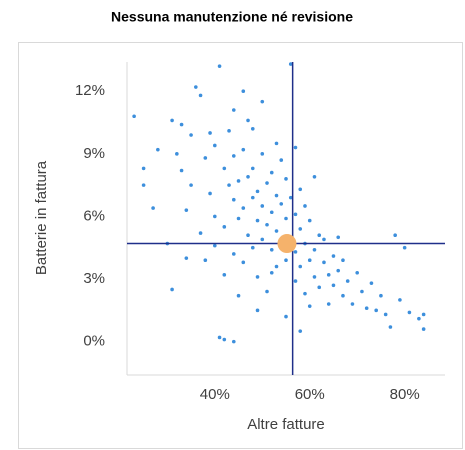 The height and width of the screenshot is (450, 465). Describe the element at coordinates (286, 424) in the screenshot. I see `x-axis-label: Altre fatture` at that location.